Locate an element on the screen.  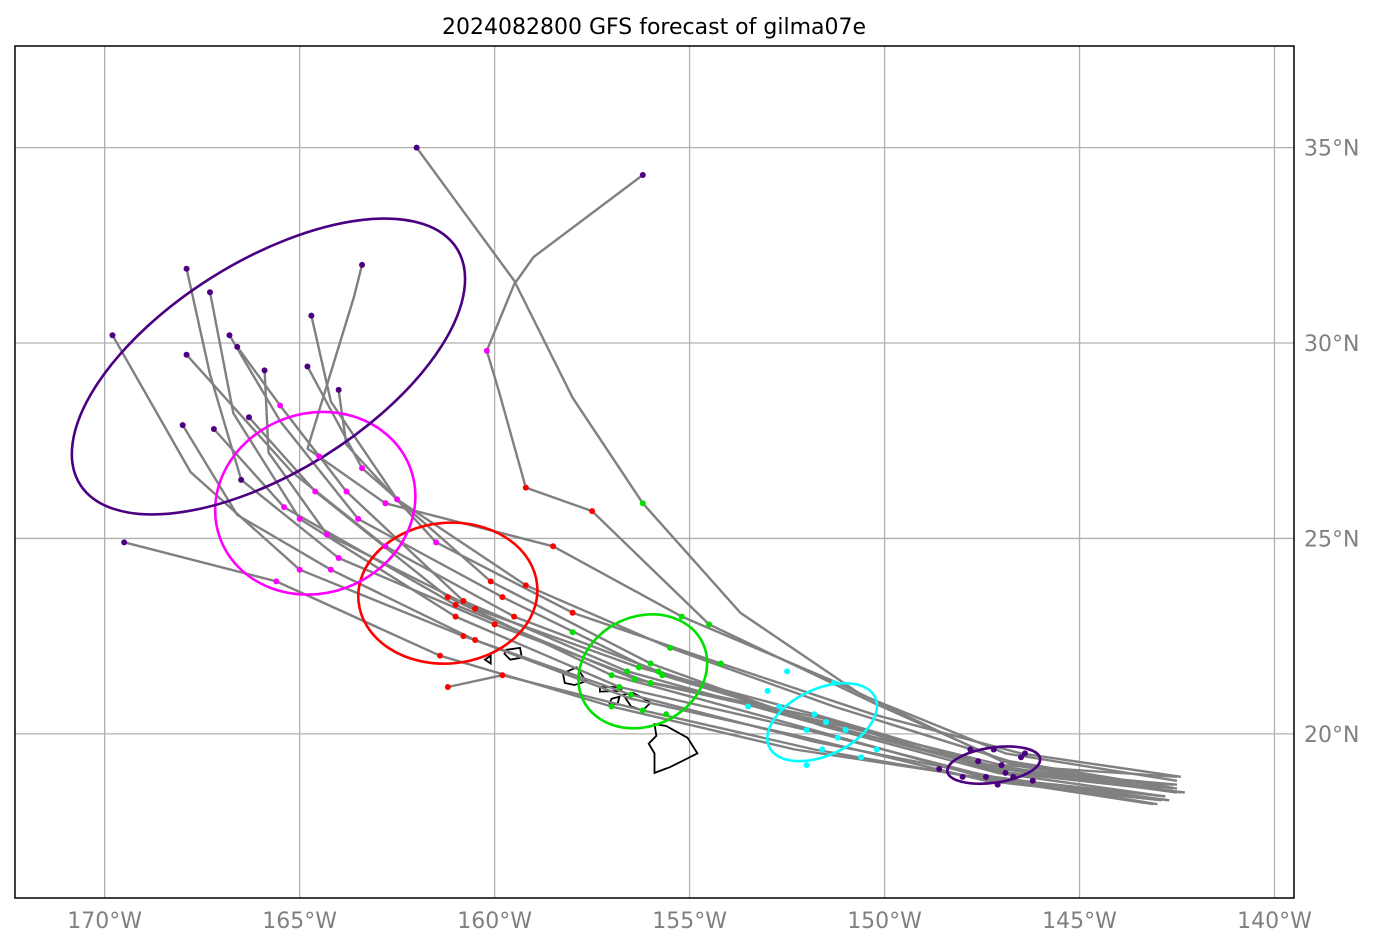
x-tick-label: 170°W is located at coordinates (104, 921).